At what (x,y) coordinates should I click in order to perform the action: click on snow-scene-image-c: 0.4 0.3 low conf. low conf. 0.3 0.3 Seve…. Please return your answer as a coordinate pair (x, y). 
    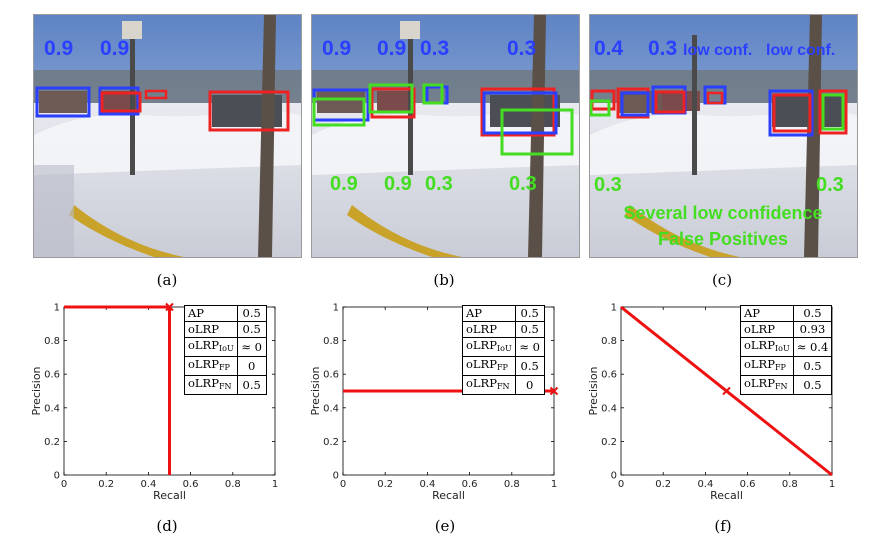
    Looking at the image, I should click on (723, 136).